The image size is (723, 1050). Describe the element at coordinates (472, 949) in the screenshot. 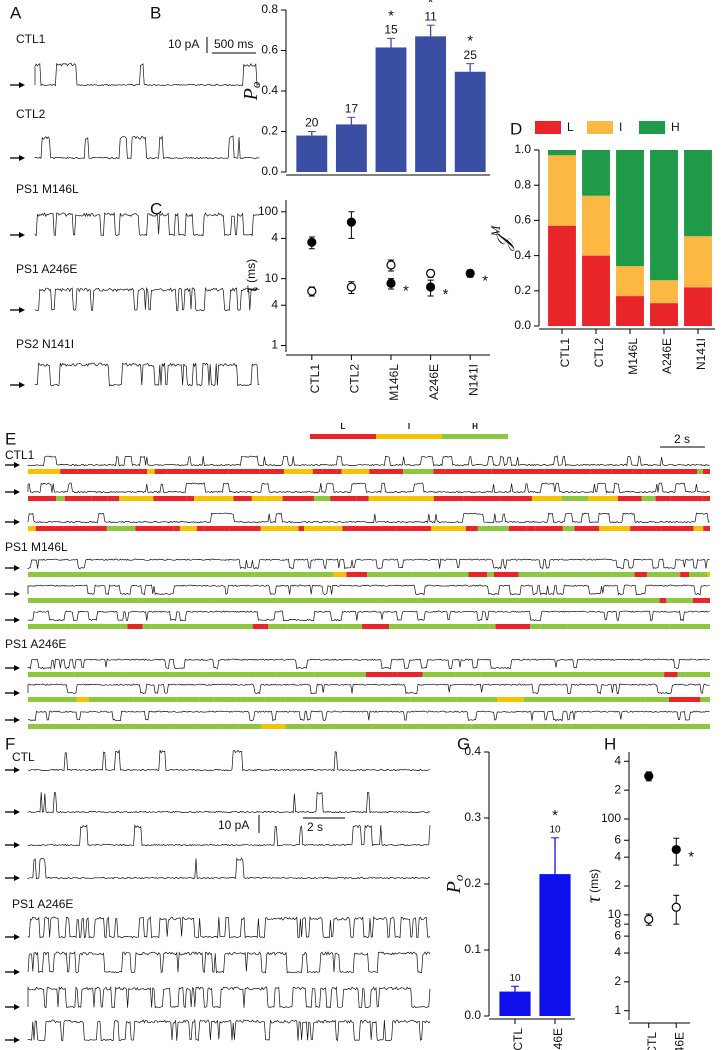

I see `y-tick-label: 0.1` at that location.